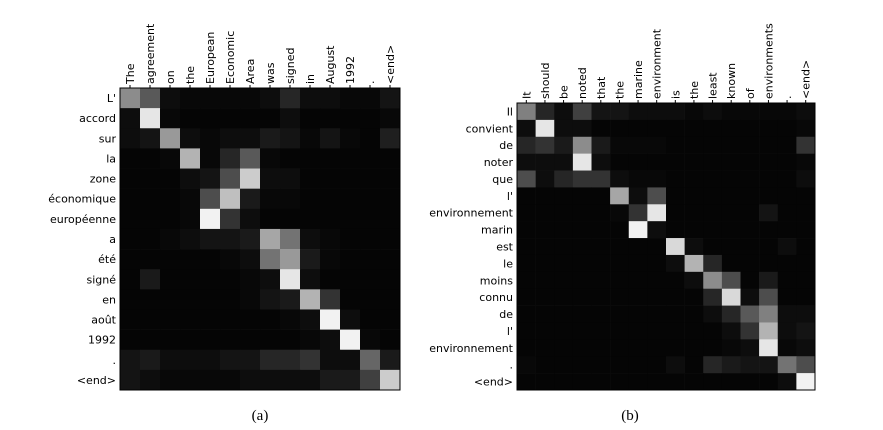 The width and height of the screenshot is (883, 430). Describe the element at coordinates (526, 95) in the screenshot. I see `x-label: It` at that location.